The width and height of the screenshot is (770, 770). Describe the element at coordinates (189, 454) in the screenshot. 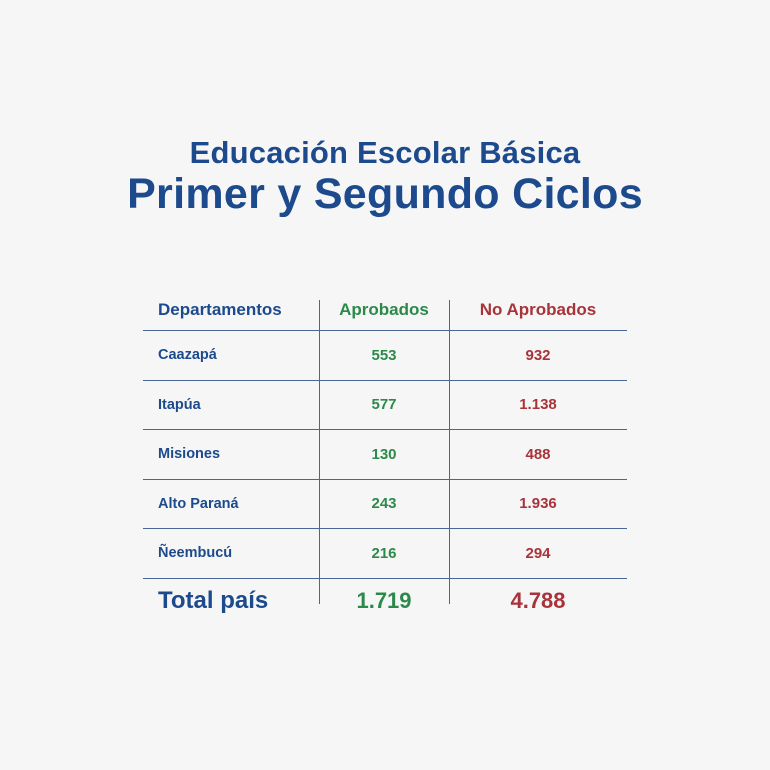

I see `department-name: Misiones` at that location.